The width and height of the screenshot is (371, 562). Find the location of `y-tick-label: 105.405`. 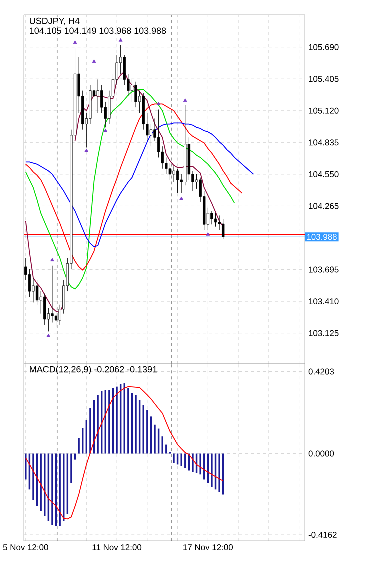

y-tick-label: 105.405 is located at coordinates (324, 79).